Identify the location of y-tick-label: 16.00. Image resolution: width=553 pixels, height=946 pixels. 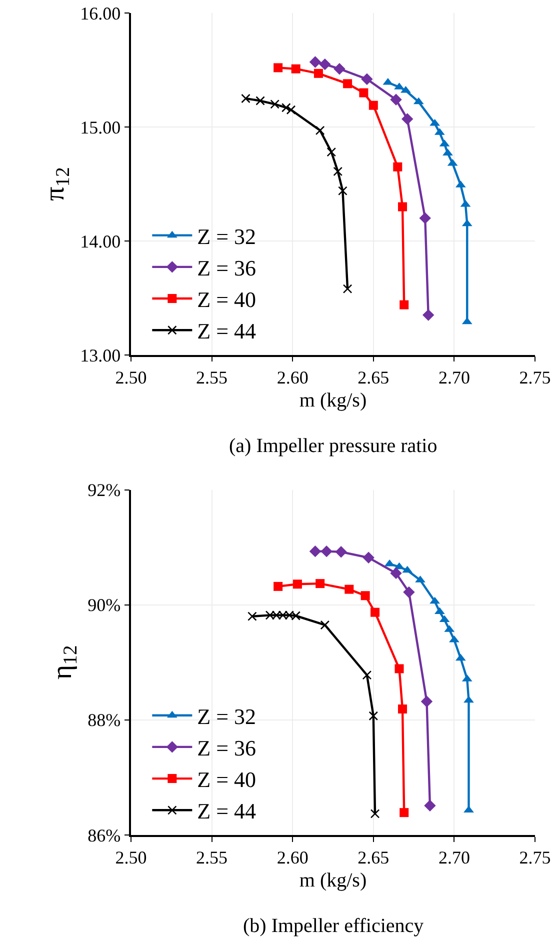
(100, 13).